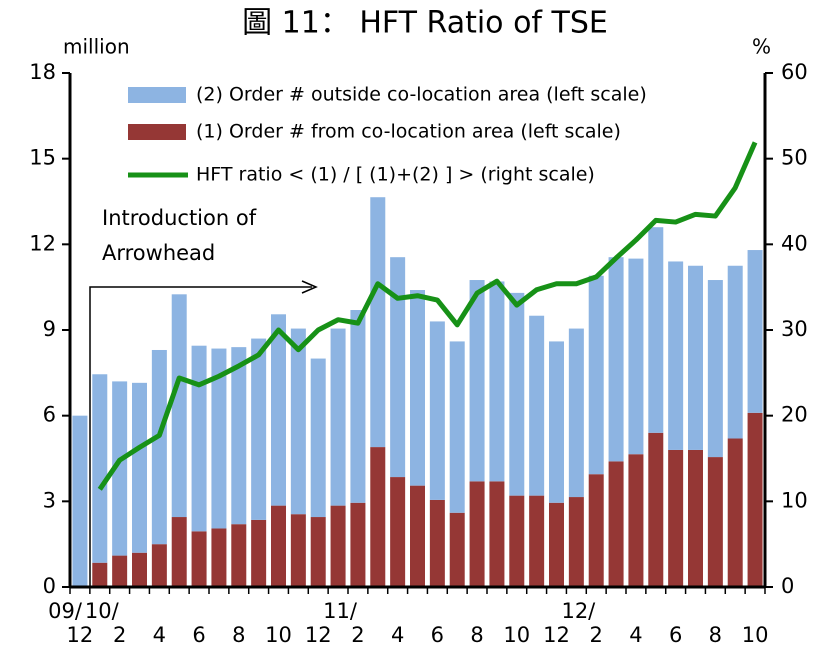 This screenshot has height=650, width=832. Describe the element at coordinates (200, 436) in the screenshot. I see `annotation-arrow` at that location.